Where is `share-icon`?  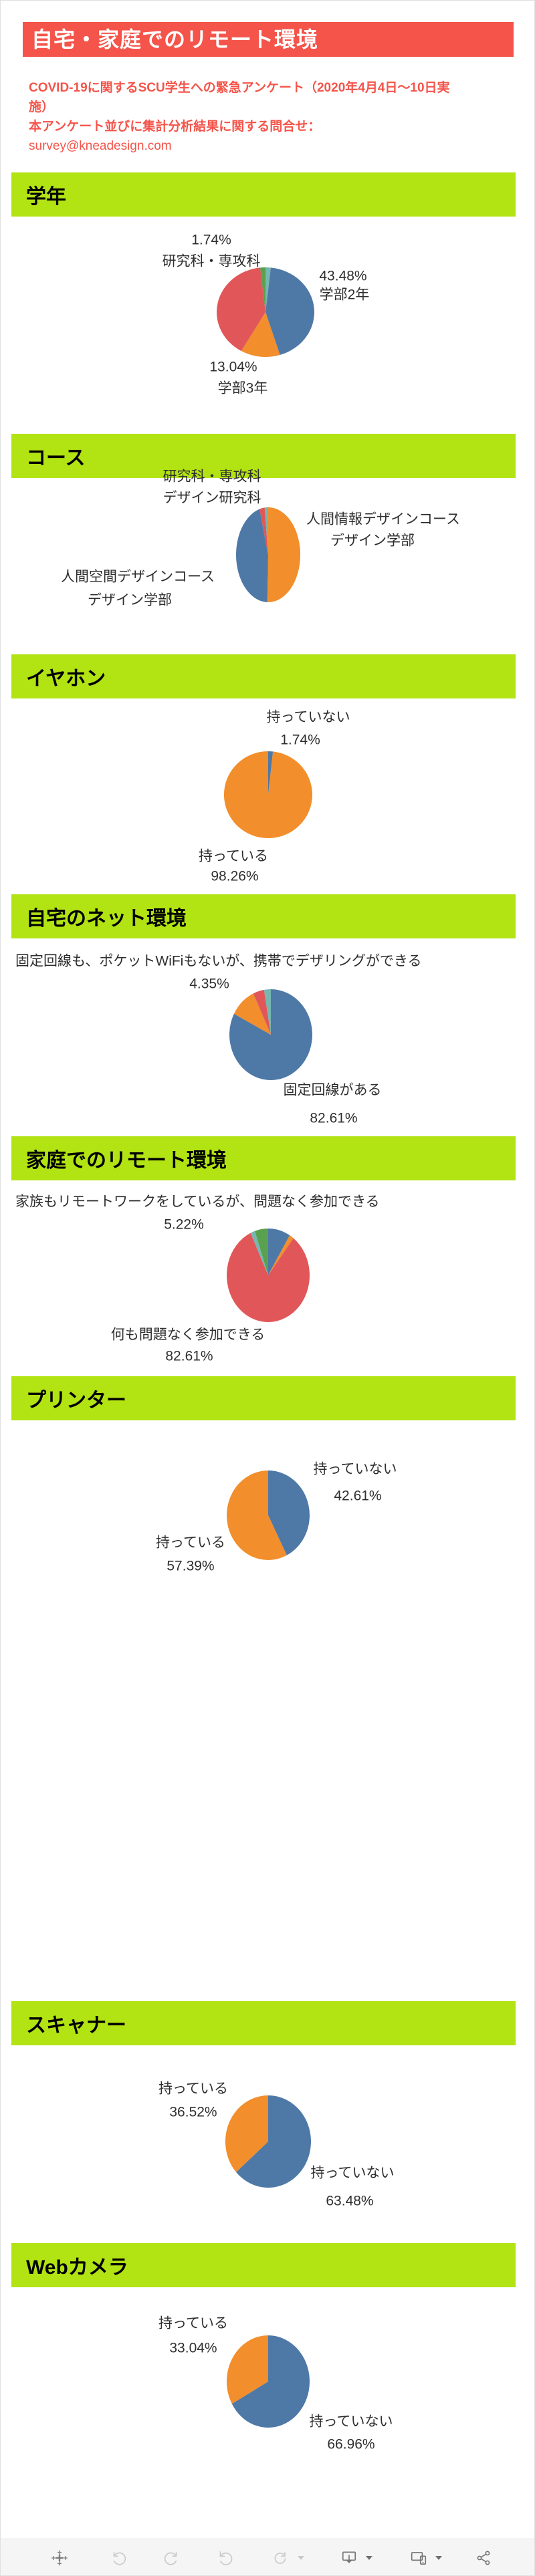 share-icon is located at coordinates (483, 2558).